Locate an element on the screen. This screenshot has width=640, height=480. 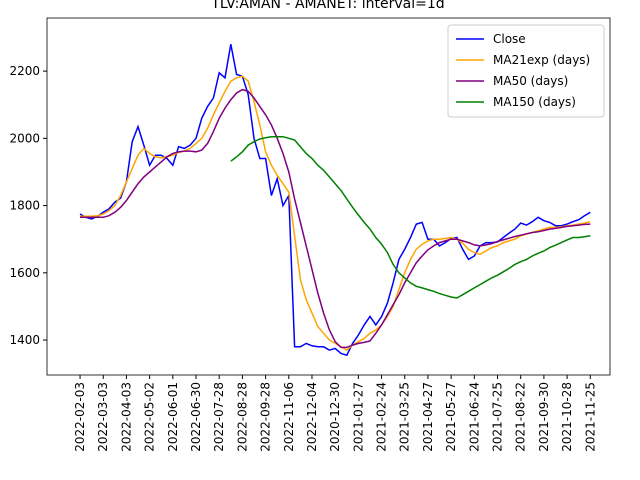
legend-label: MA21exp (days) is located at coordinates (541, 60).